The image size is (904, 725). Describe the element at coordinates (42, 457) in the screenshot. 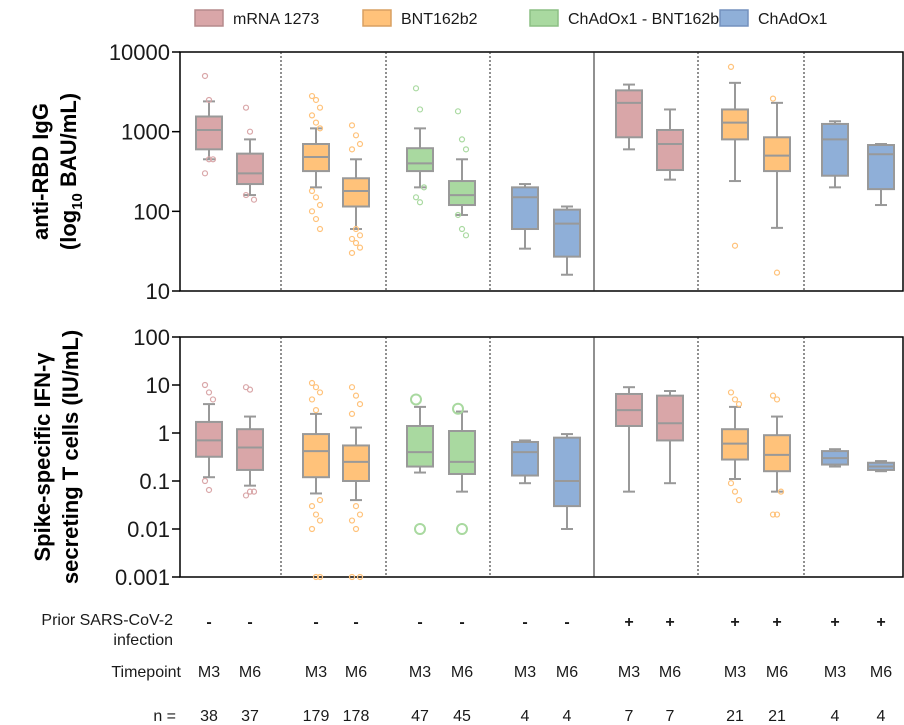

I see `y-axis-label-line1: Spike-specific IFN-γ` at that location.